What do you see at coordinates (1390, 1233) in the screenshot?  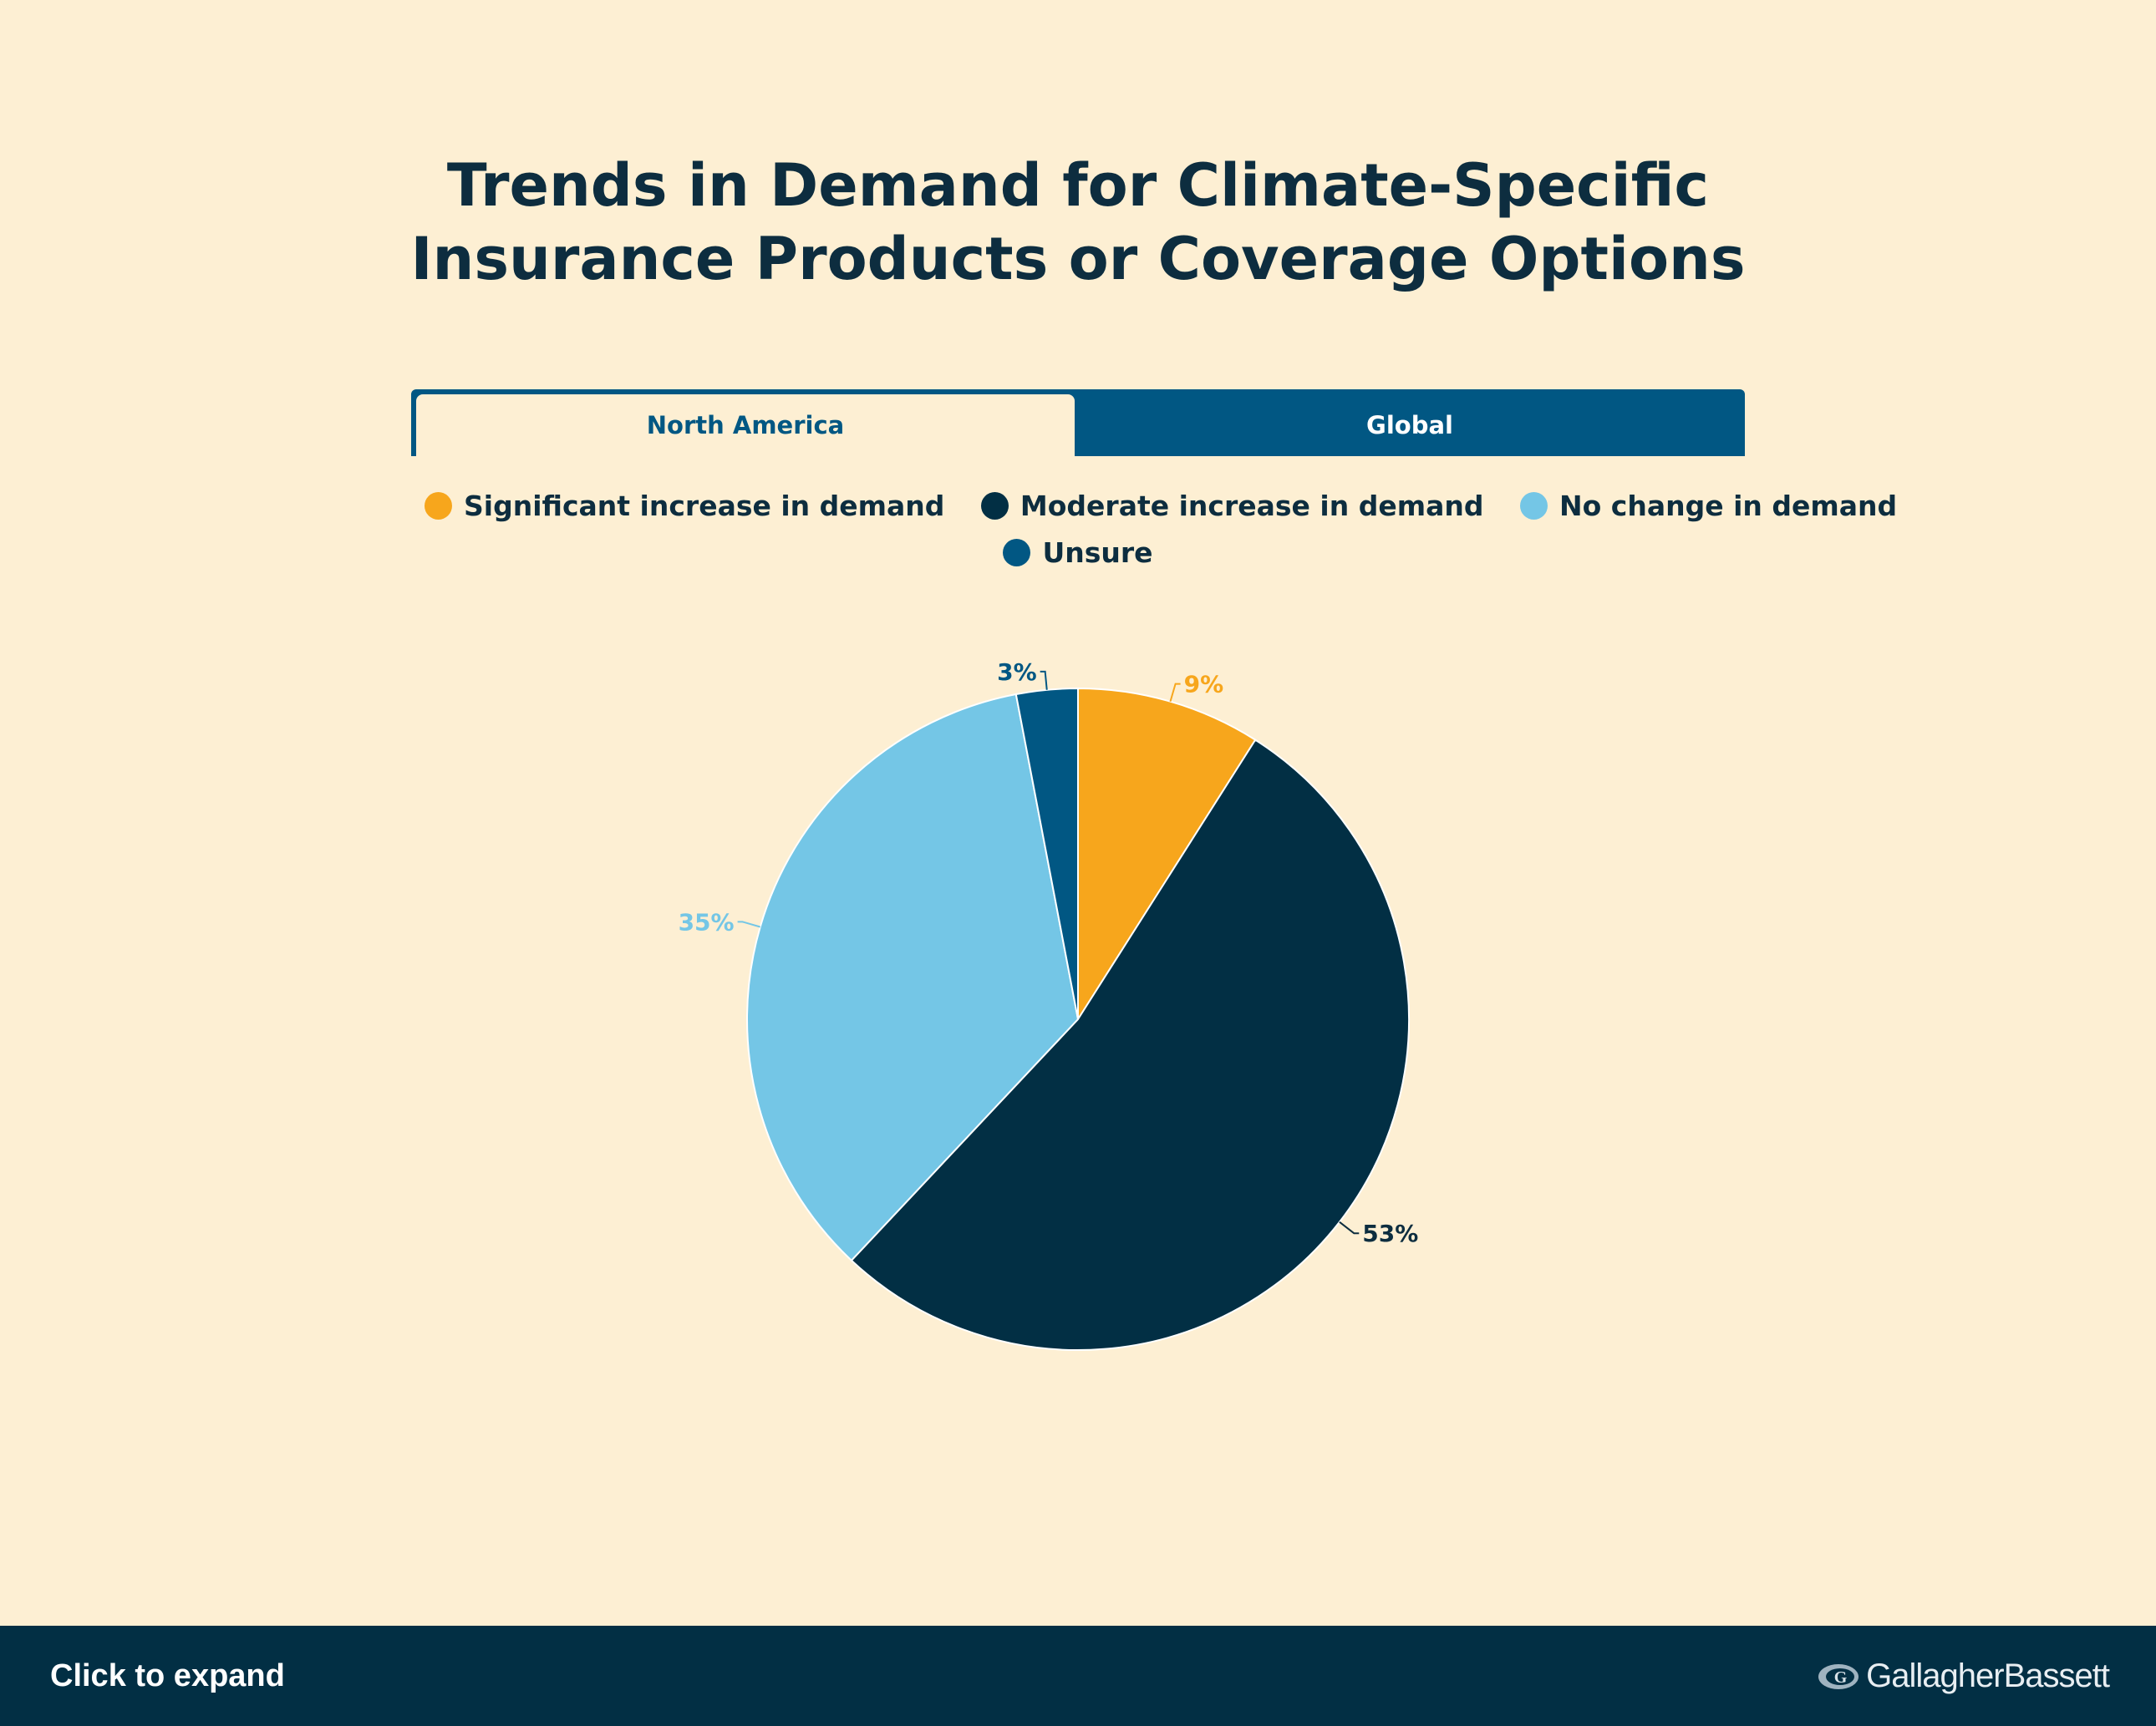 I see `data-label-moderate-increase-in-demand: 53%` at bounding box center [1390, 1233].